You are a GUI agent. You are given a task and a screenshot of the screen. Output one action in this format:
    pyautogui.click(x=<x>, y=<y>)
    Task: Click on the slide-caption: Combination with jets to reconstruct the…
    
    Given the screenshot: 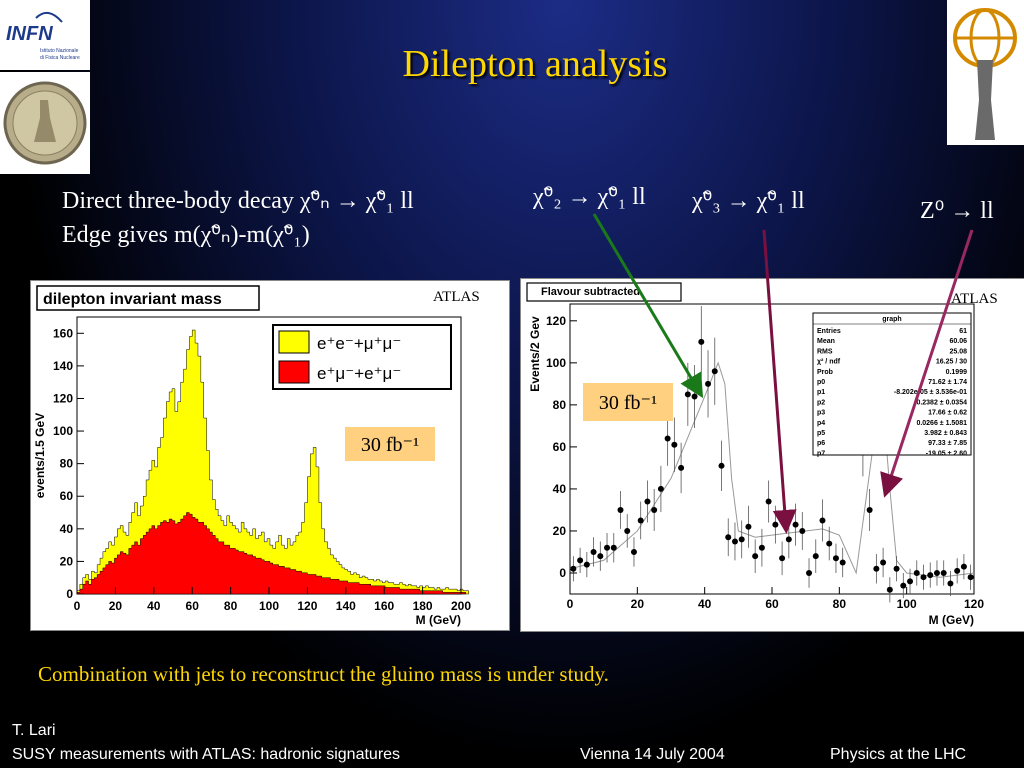 What is the action you would take?
    pyautogui.click(x=323, y=674)
    